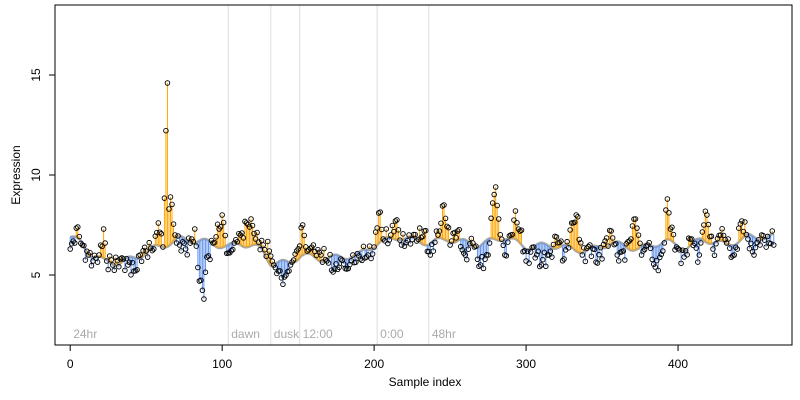 This screenshot has width=800, height=400. What do you see at coordinates (318, 334) in the screenshot?
I see `segment-label: 12:00` at bounding box center [318, 334].